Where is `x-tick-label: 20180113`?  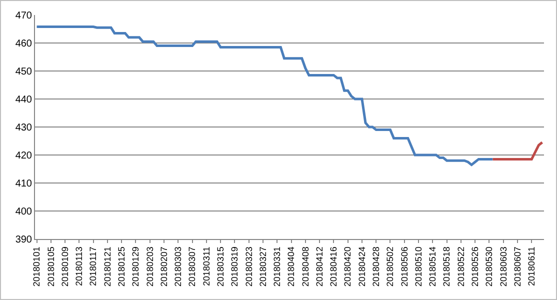
x-tick-label: 20180113 is located at coordinates (79, 266).